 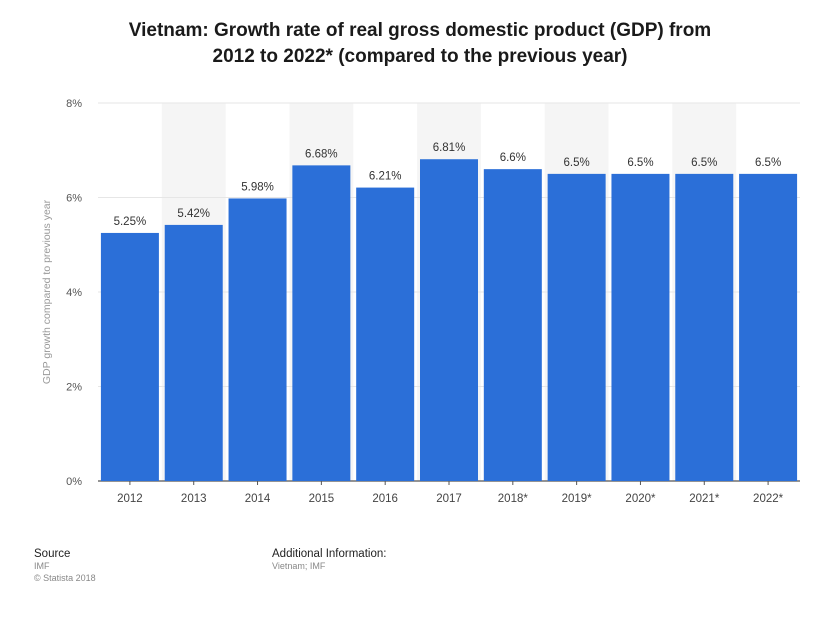 What do you see at coordinates (385, 499) in the screenshot?
I see `x-tick-label: 2016` at bounding box center [385, 499].